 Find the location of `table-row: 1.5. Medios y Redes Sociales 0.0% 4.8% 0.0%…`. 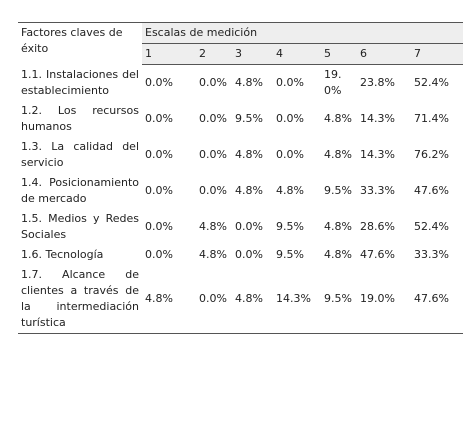

table-row: 1.5. Medios y Redes Sociales 0.0% 4.8% 0.0%… is located at coordinates (240, 227).